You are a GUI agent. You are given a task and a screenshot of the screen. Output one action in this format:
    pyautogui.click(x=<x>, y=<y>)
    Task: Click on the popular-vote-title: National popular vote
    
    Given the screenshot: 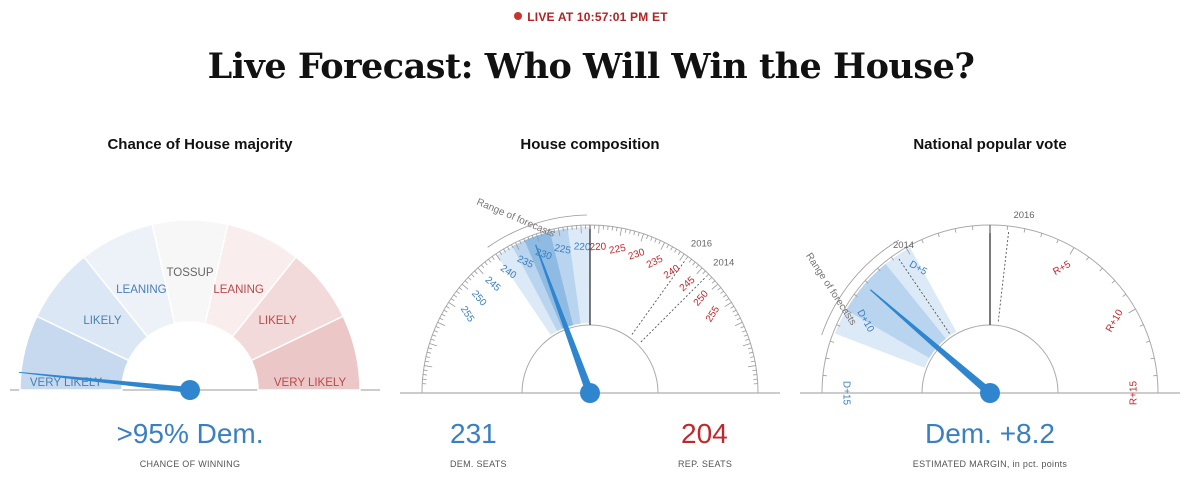 What is the action you would take?
    pyautogui.click(x=990, y=144)
    